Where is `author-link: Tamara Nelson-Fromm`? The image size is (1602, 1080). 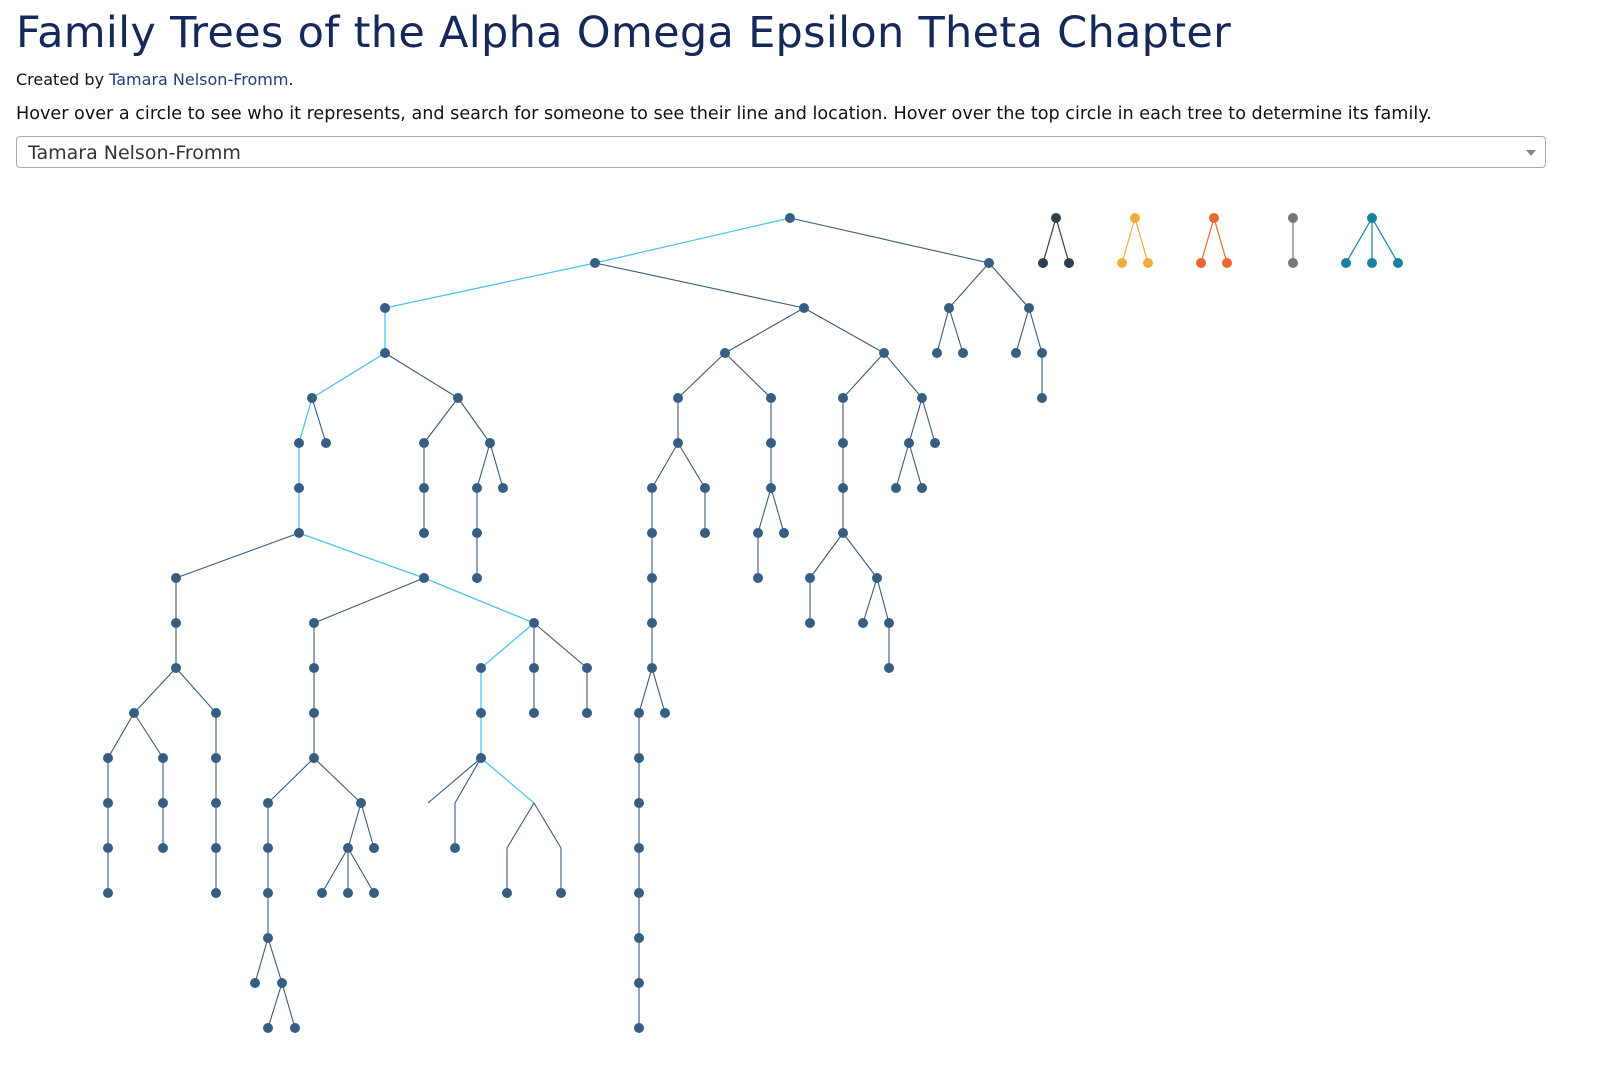 author-link: Tamara Nelson-Fromm is located at coordinates (199, 79).